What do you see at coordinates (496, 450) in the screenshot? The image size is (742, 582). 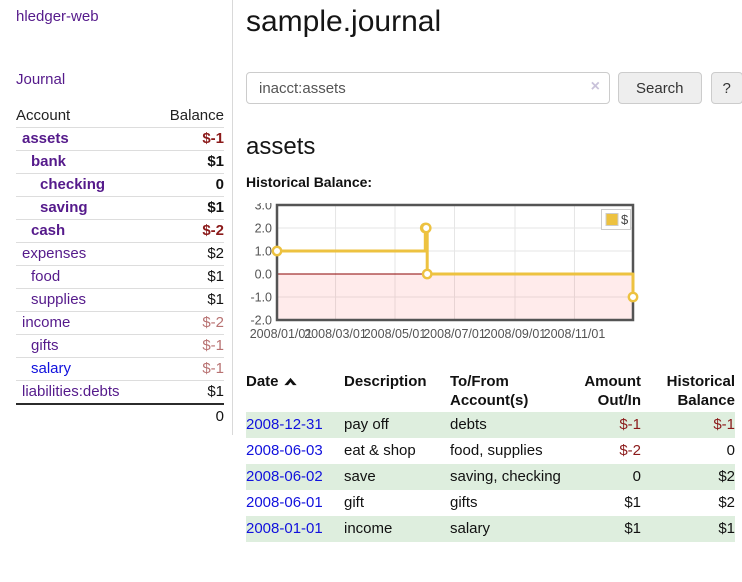 I see `register-accounts: food, supplies` at bounding box center [496, 450].